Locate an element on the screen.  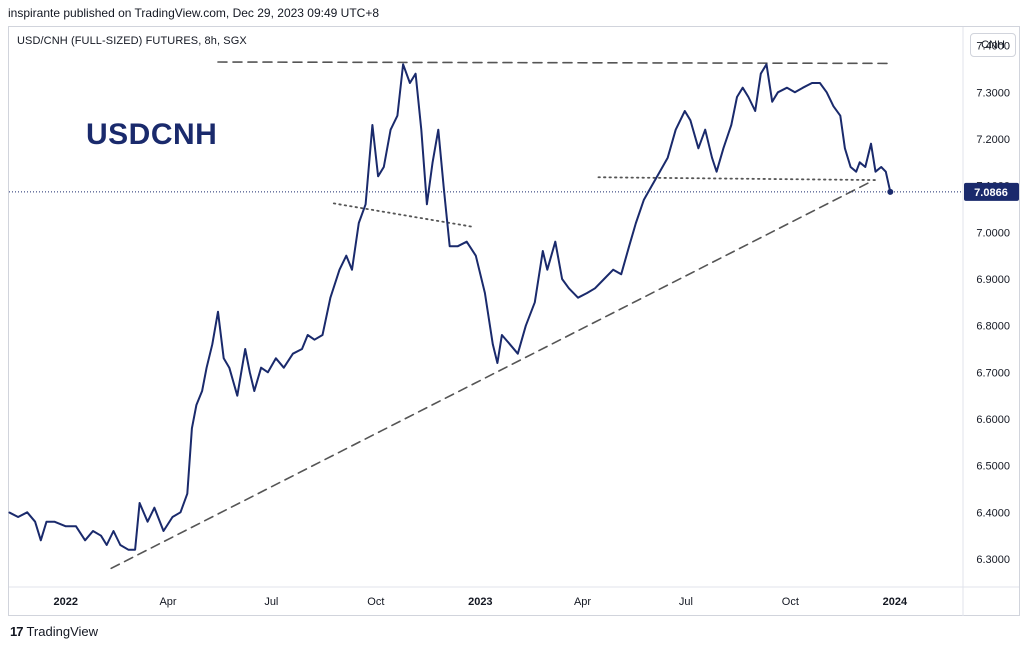
x-tick-label: Jul is located at coordinates (686, 602).